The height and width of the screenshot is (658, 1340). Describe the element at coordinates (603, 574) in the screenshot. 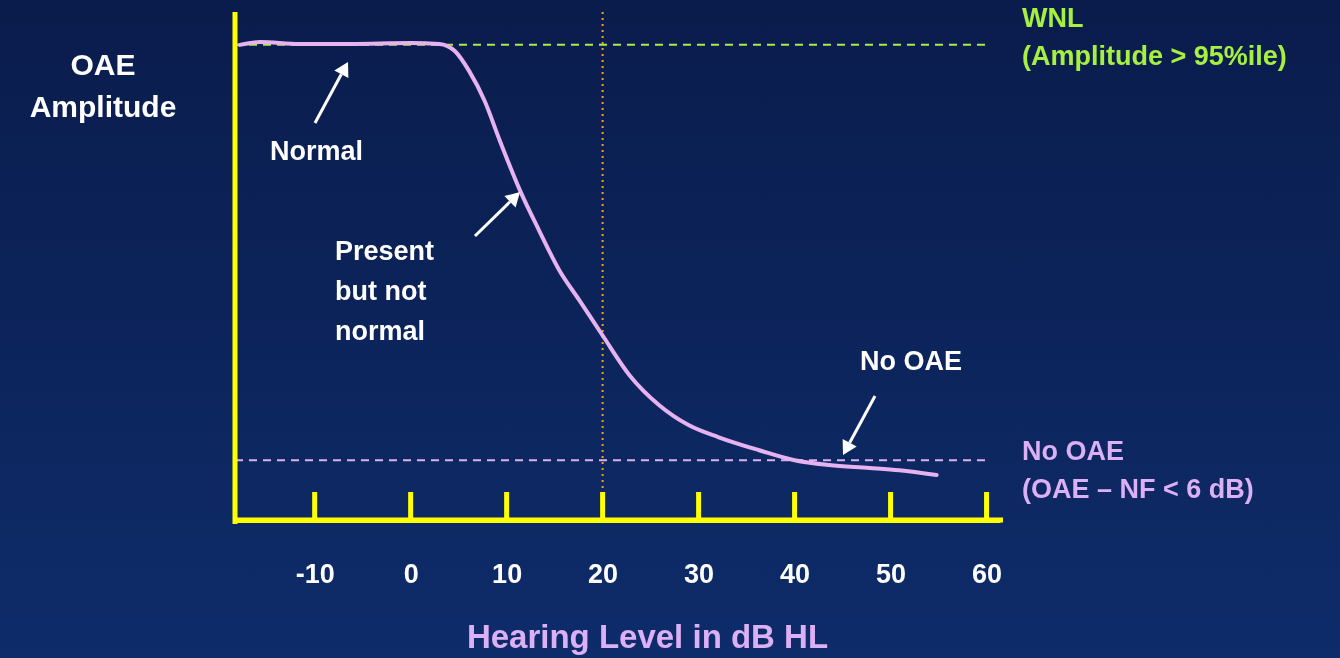

I see `x-tick-label: 20` at that location.